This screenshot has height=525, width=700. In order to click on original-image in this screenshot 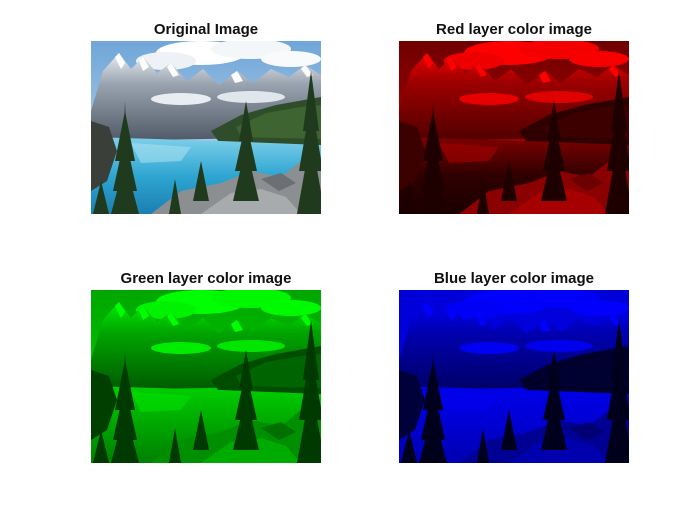, I will do `click(206, 127)`.